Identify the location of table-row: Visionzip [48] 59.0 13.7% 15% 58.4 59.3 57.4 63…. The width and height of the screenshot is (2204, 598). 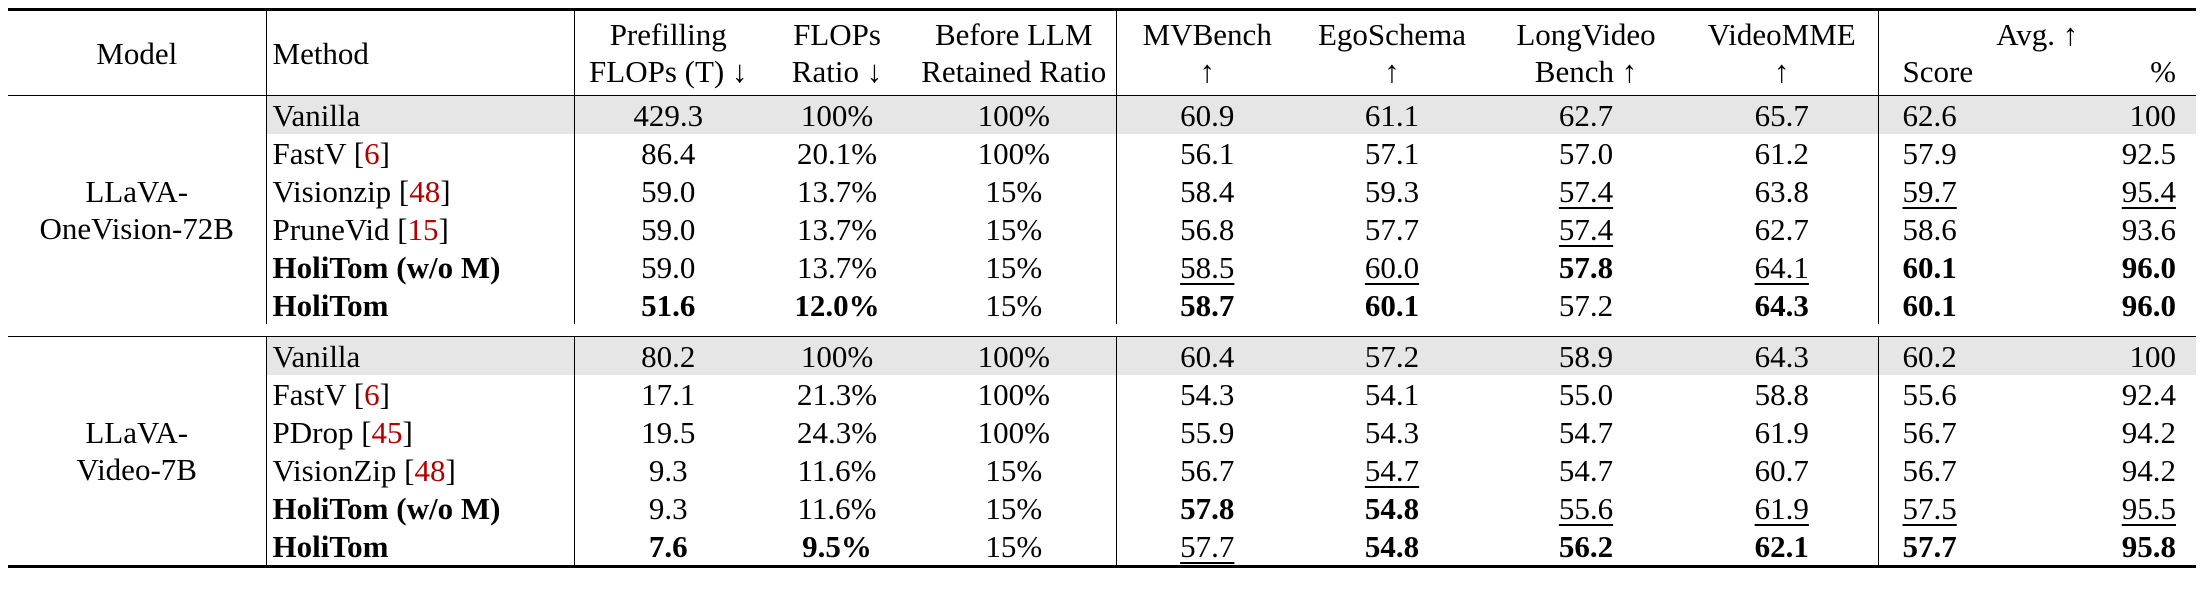
(1102, 191).